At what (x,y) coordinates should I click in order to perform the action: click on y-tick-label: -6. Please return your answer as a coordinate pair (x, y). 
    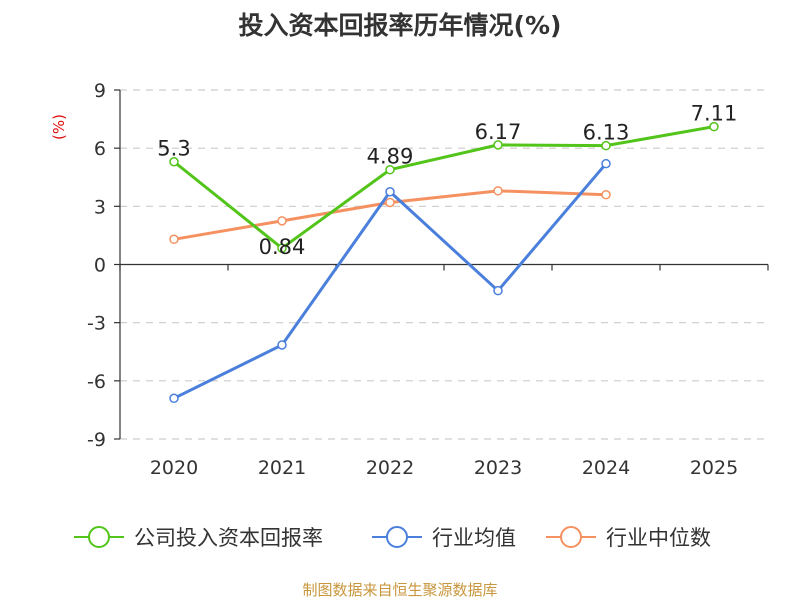
    Looking at the image, I should click on (96, 382).